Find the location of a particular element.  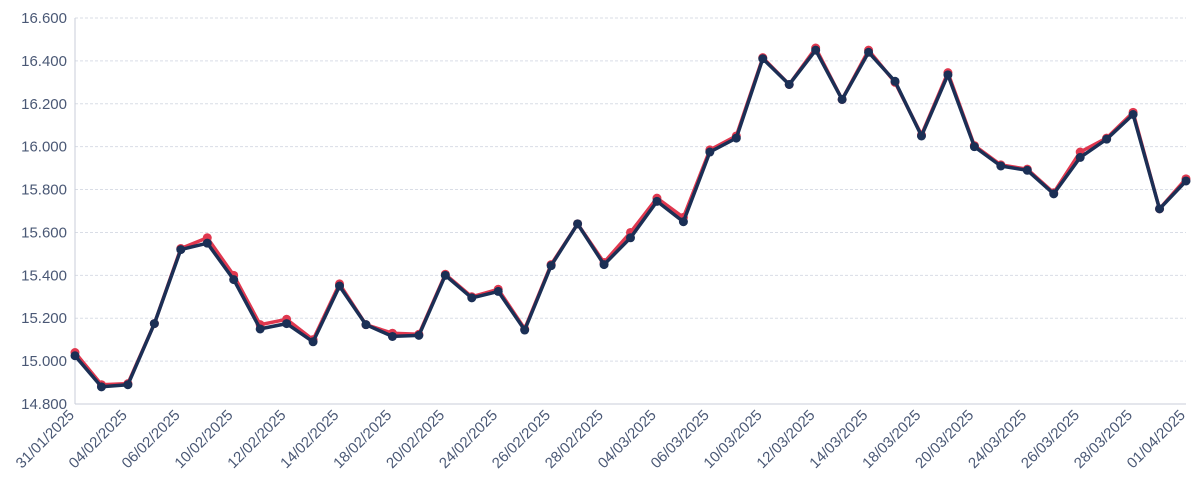

y-tick-label: 16.200 is located at coordinates (44, 104).